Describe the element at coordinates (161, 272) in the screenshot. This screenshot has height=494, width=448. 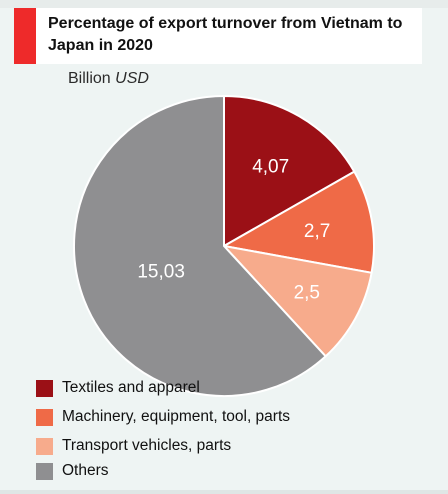
I see `slice-label-others: 15,03` at that location.